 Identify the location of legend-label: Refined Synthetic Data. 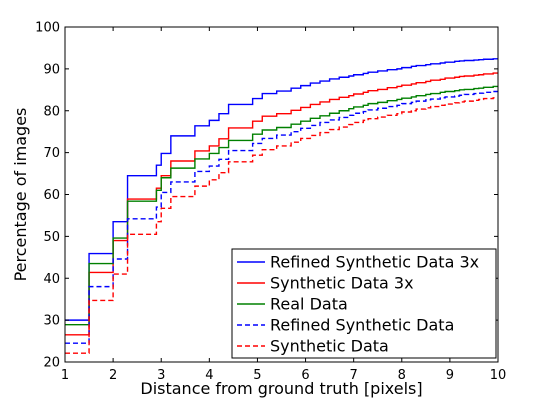
(362, 325).